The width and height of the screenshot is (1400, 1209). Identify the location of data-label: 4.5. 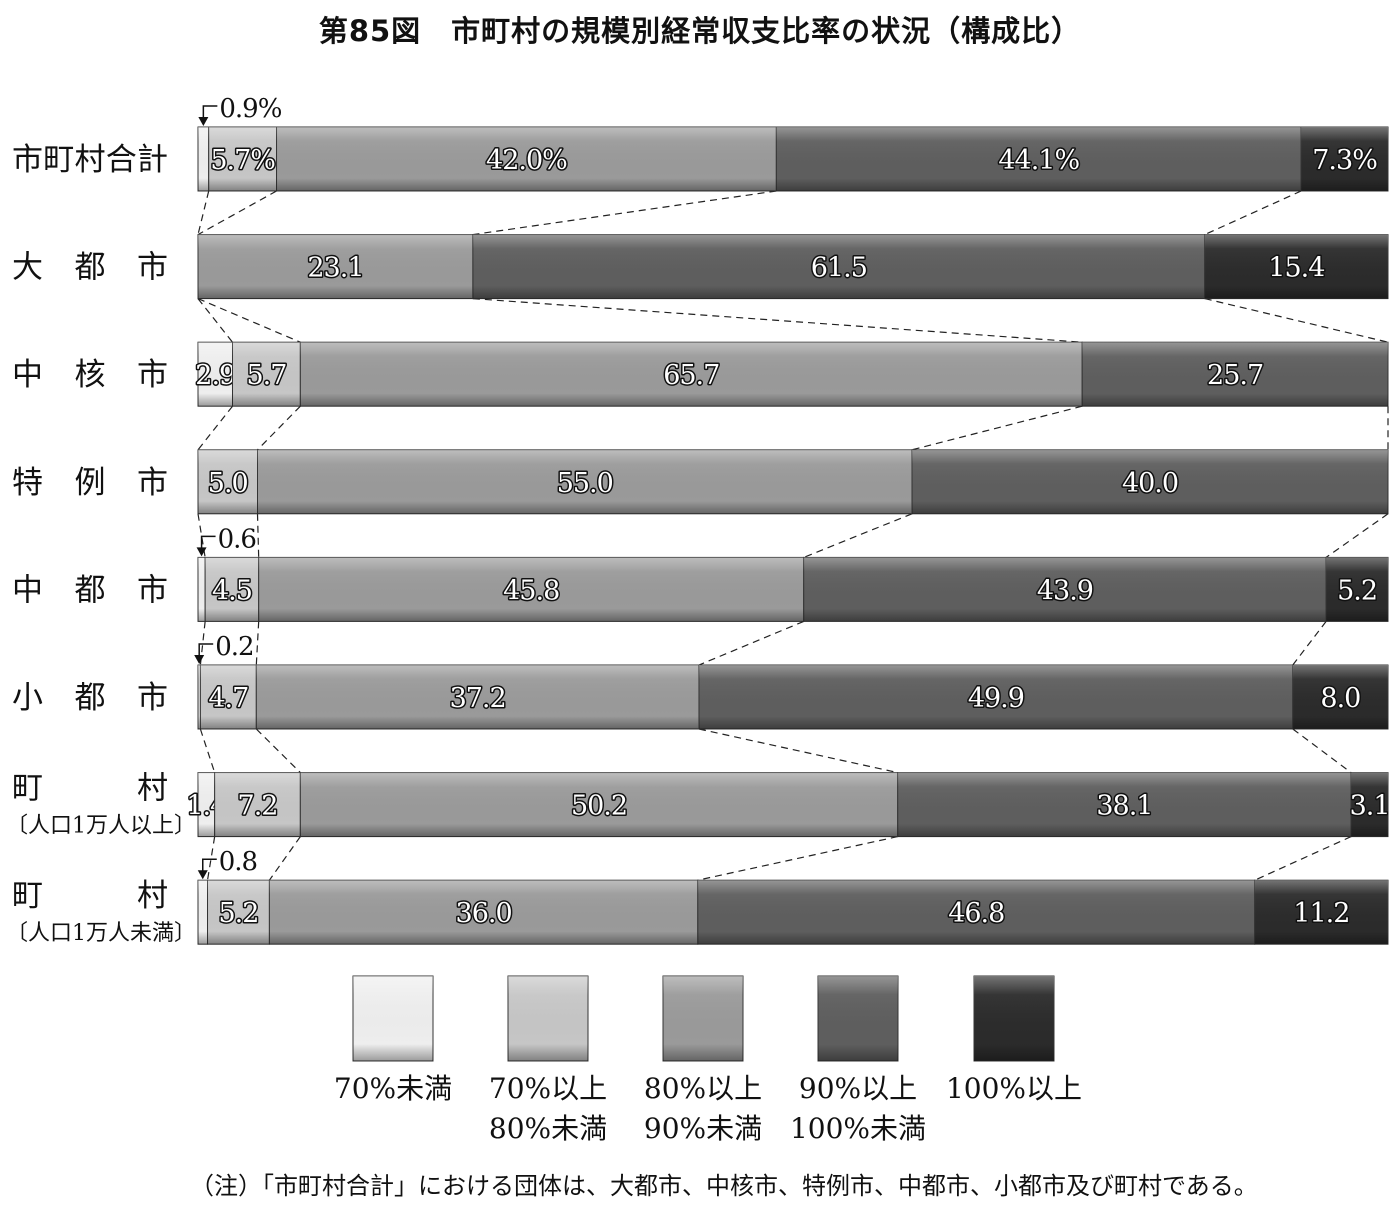
(232, 590).